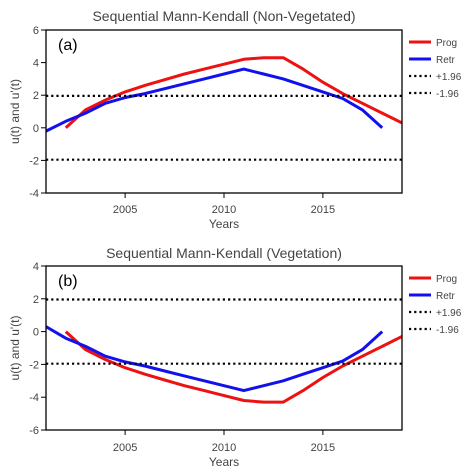 Image resolution: width=474 pixels, height=473 pixels. I want to click on panel-label: (b), so click(68, 281).